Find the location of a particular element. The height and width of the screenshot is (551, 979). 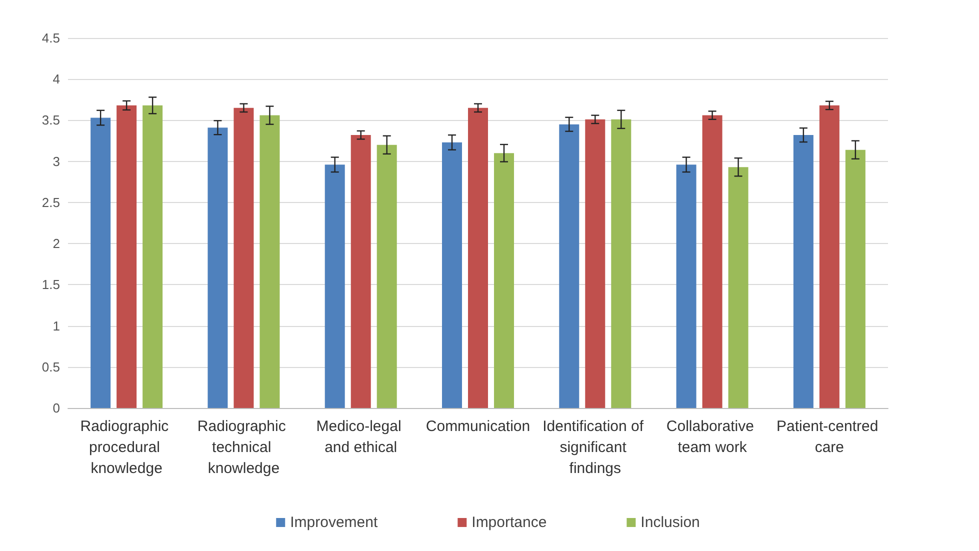

x-tick-label: Identification of significant findings is located at coordinates (595, 447).